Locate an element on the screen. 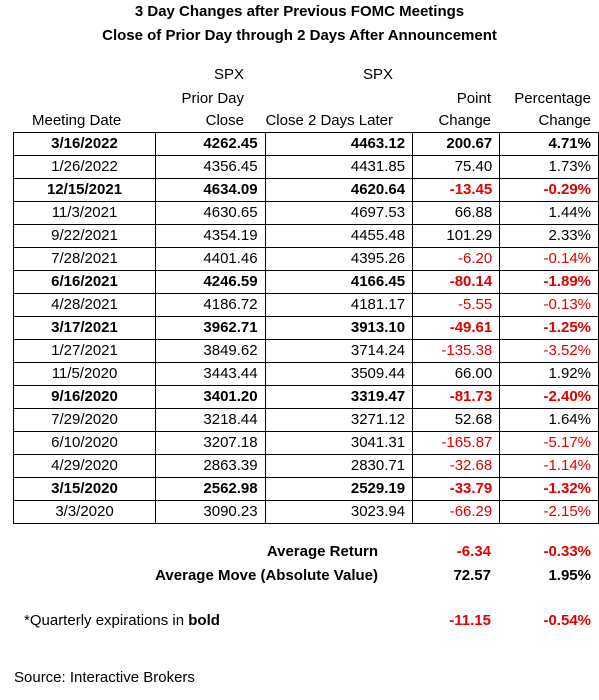 The width and height of the screenshot is (599, 700). pct-change-cell: -1.14% is located at coordinates (549, 466).